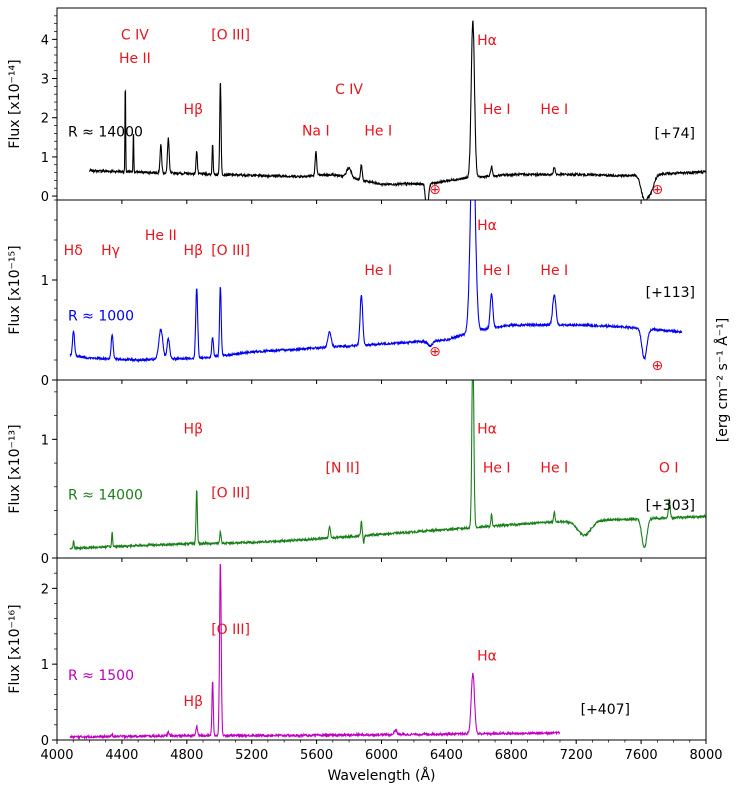 Image resolution: width=747 pixels, height=805 pixels. Describe the element at coordinates (675, 134) in the screenshot. I see `epoch-label: [+74]` at that location.